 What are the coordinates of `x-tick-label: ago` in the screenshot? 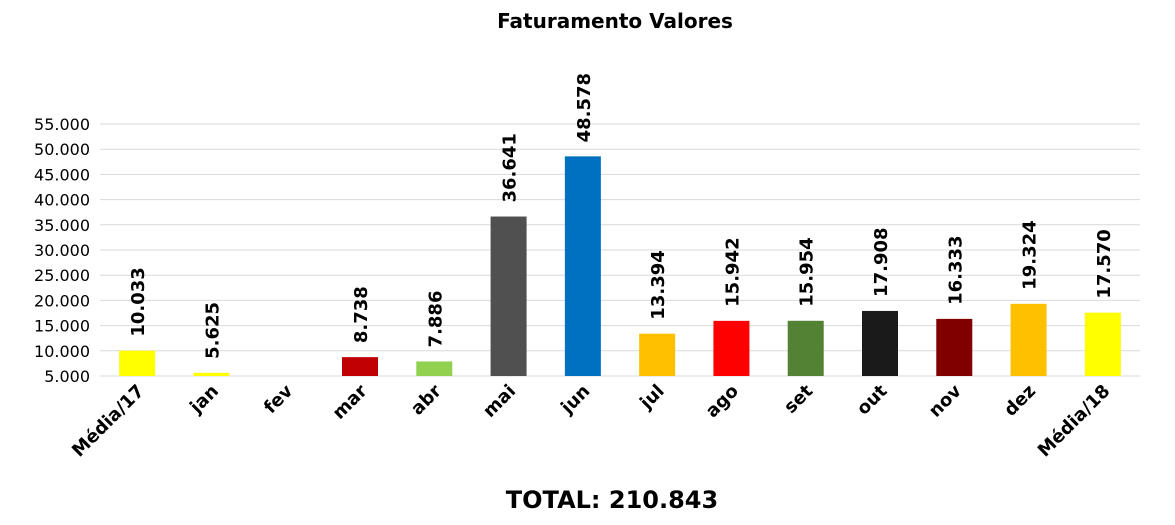 It's located at (722, 401).